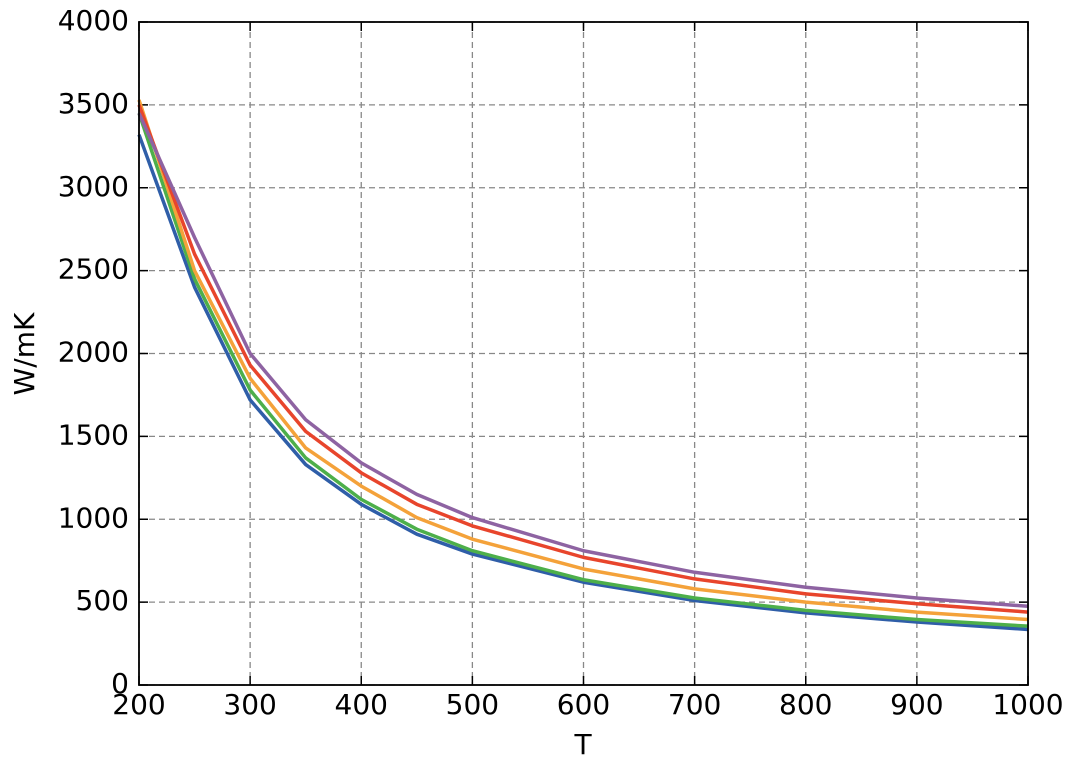  I want to click on y-tick-label: 4000, so click(93, 20).